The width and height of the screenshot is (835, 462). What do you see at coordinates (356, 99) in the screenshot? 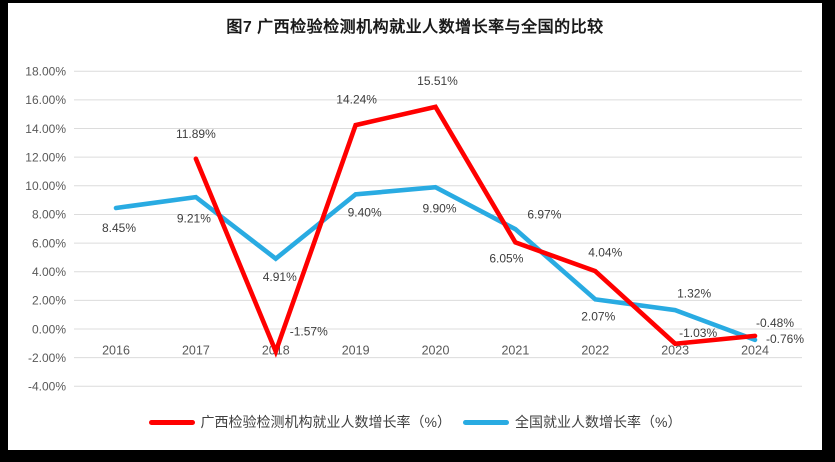
I see `data-label: 14.24%` at bounding box center [356, 99].